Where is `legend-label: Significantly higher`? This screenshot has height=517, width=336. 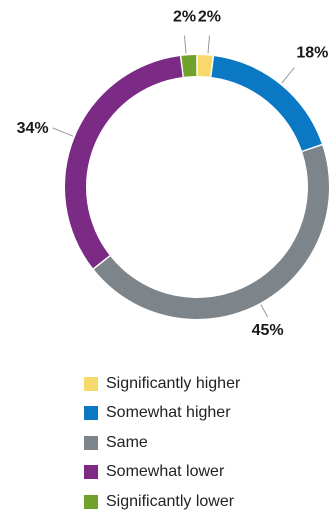 legend-label: Significantly higher is located at coordinates (173, 383).